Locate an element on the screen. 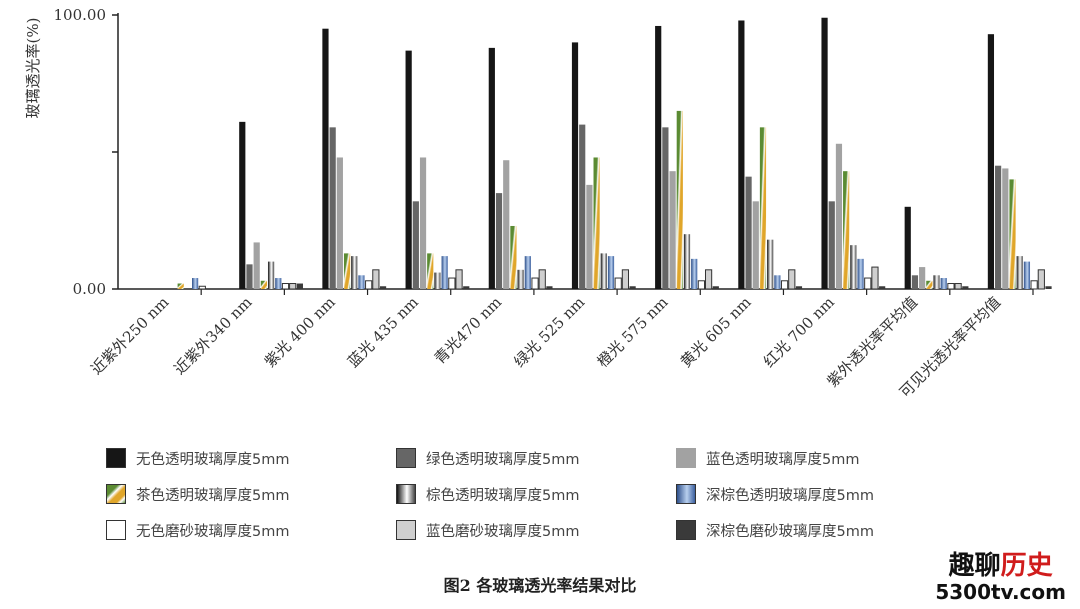  legend-item: 茶色透明玻璃厚度5mm is located at coordinates (197, 494).